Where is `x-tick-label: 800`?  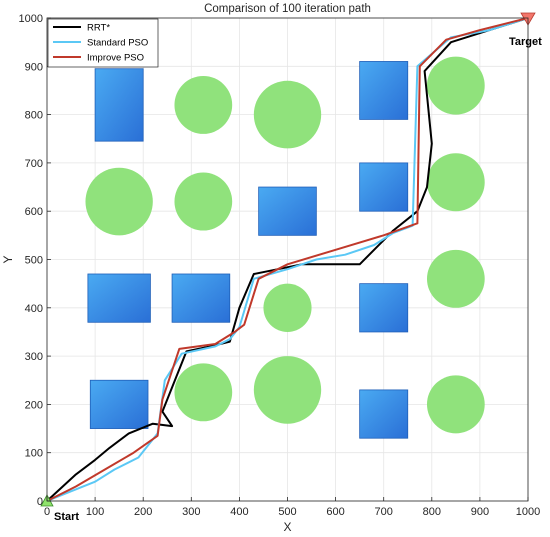 x-tick-label: 800 is located at coordinates (432, 512).